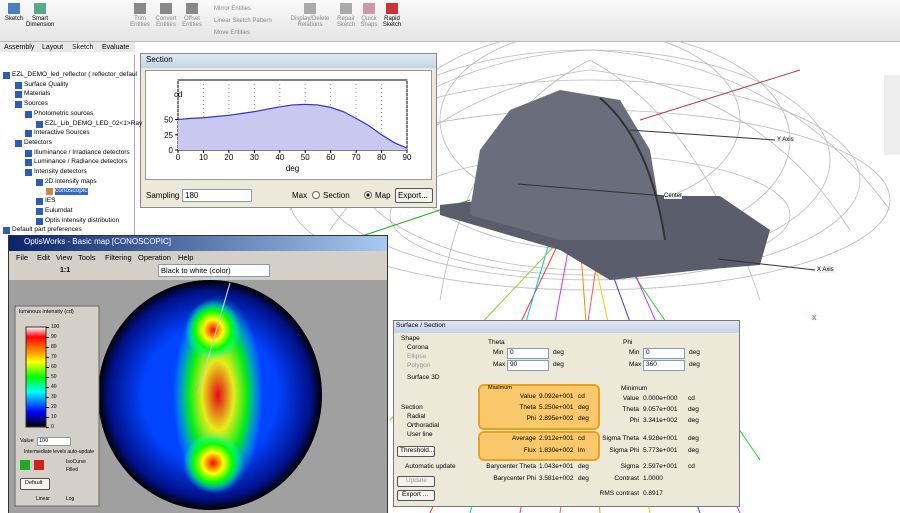 The width and height of the screenshot is (900, 513). What do you see at coordinates (43, 499) in the screenshot?
I see `radio-label: Linear` at bounding box center [43, 499].